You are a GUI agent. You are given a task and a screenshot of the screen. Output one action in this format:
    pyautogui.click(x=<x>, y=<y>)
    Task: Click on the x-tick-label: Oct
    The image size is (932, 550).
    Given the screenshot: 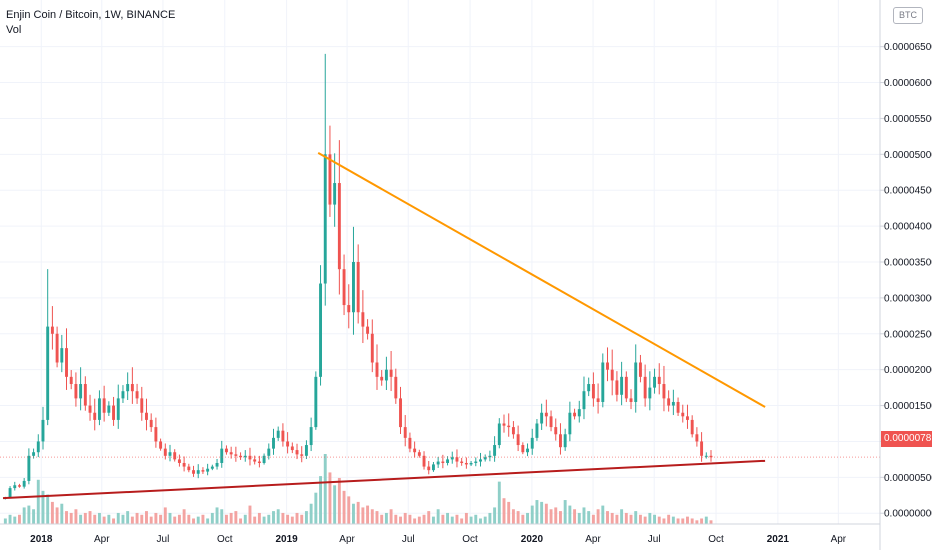 What is the action you would take?
    pyautogui.click(x=716, y=539)
    